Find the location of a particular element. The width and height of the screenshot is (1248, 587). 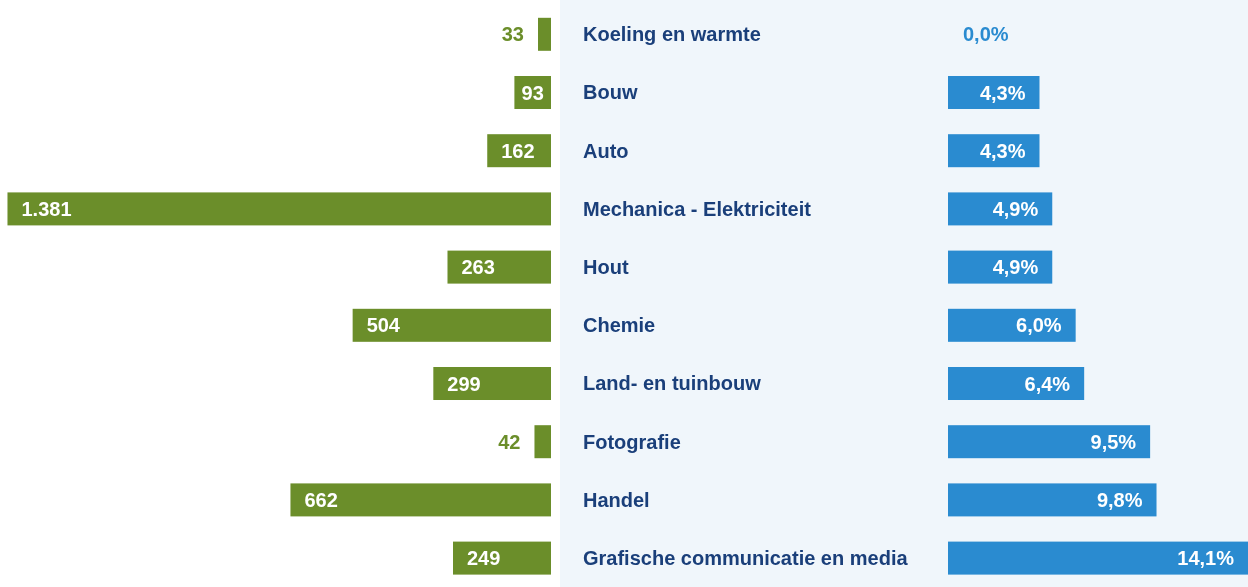

y-tick-label: Land- en tuinbouw is located at coordinates (672, 383).